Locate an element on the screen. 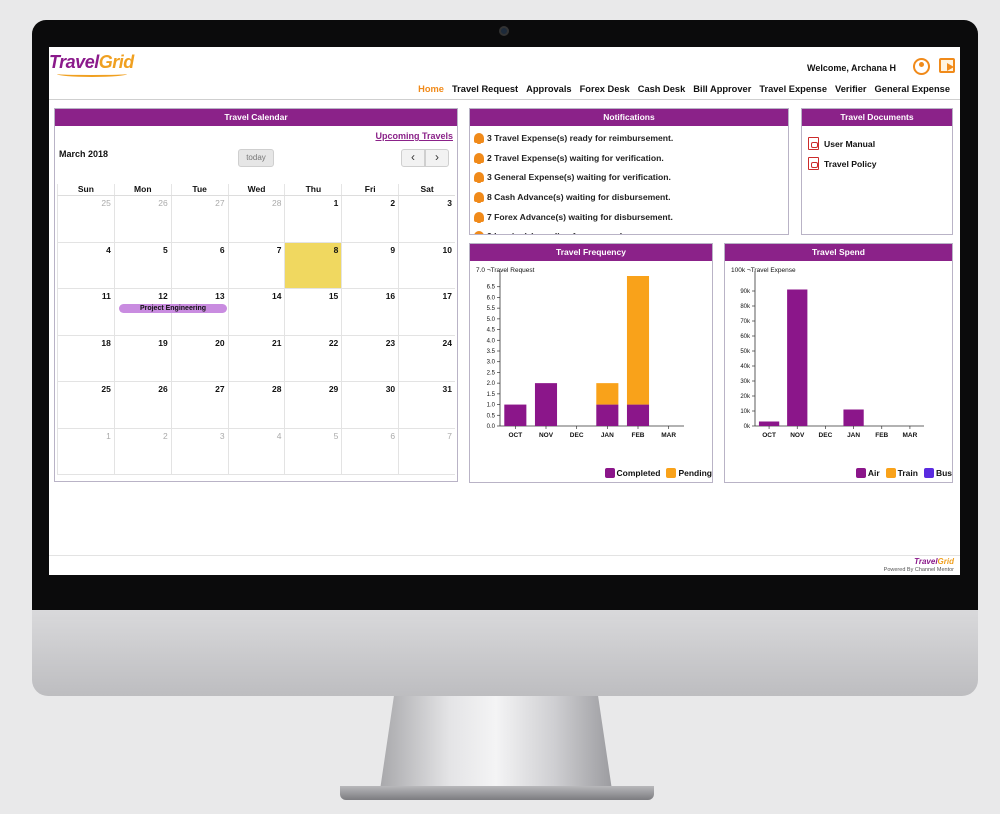 The width and height of the screenshot is (1000, 814). nav-item-approvals: Approvals is located at coordinates (549, 89).